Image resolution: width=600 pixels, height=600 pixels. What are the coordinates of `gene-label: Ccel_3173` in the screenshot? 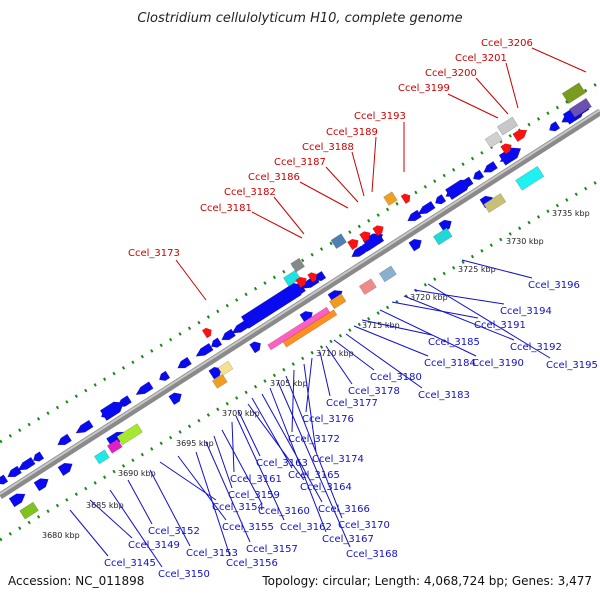 It's located at (154, 253).